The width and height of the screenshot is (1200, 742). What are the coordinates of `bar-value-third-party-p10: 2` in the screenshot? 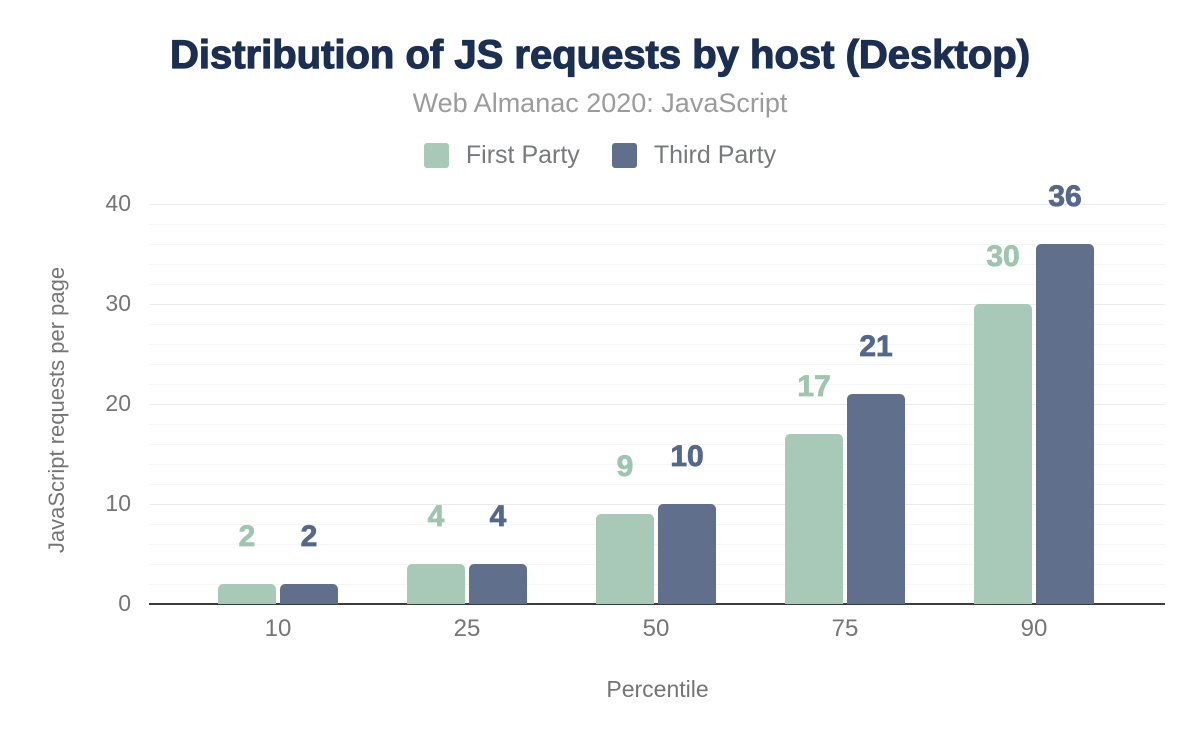 It's located at (309, 536).